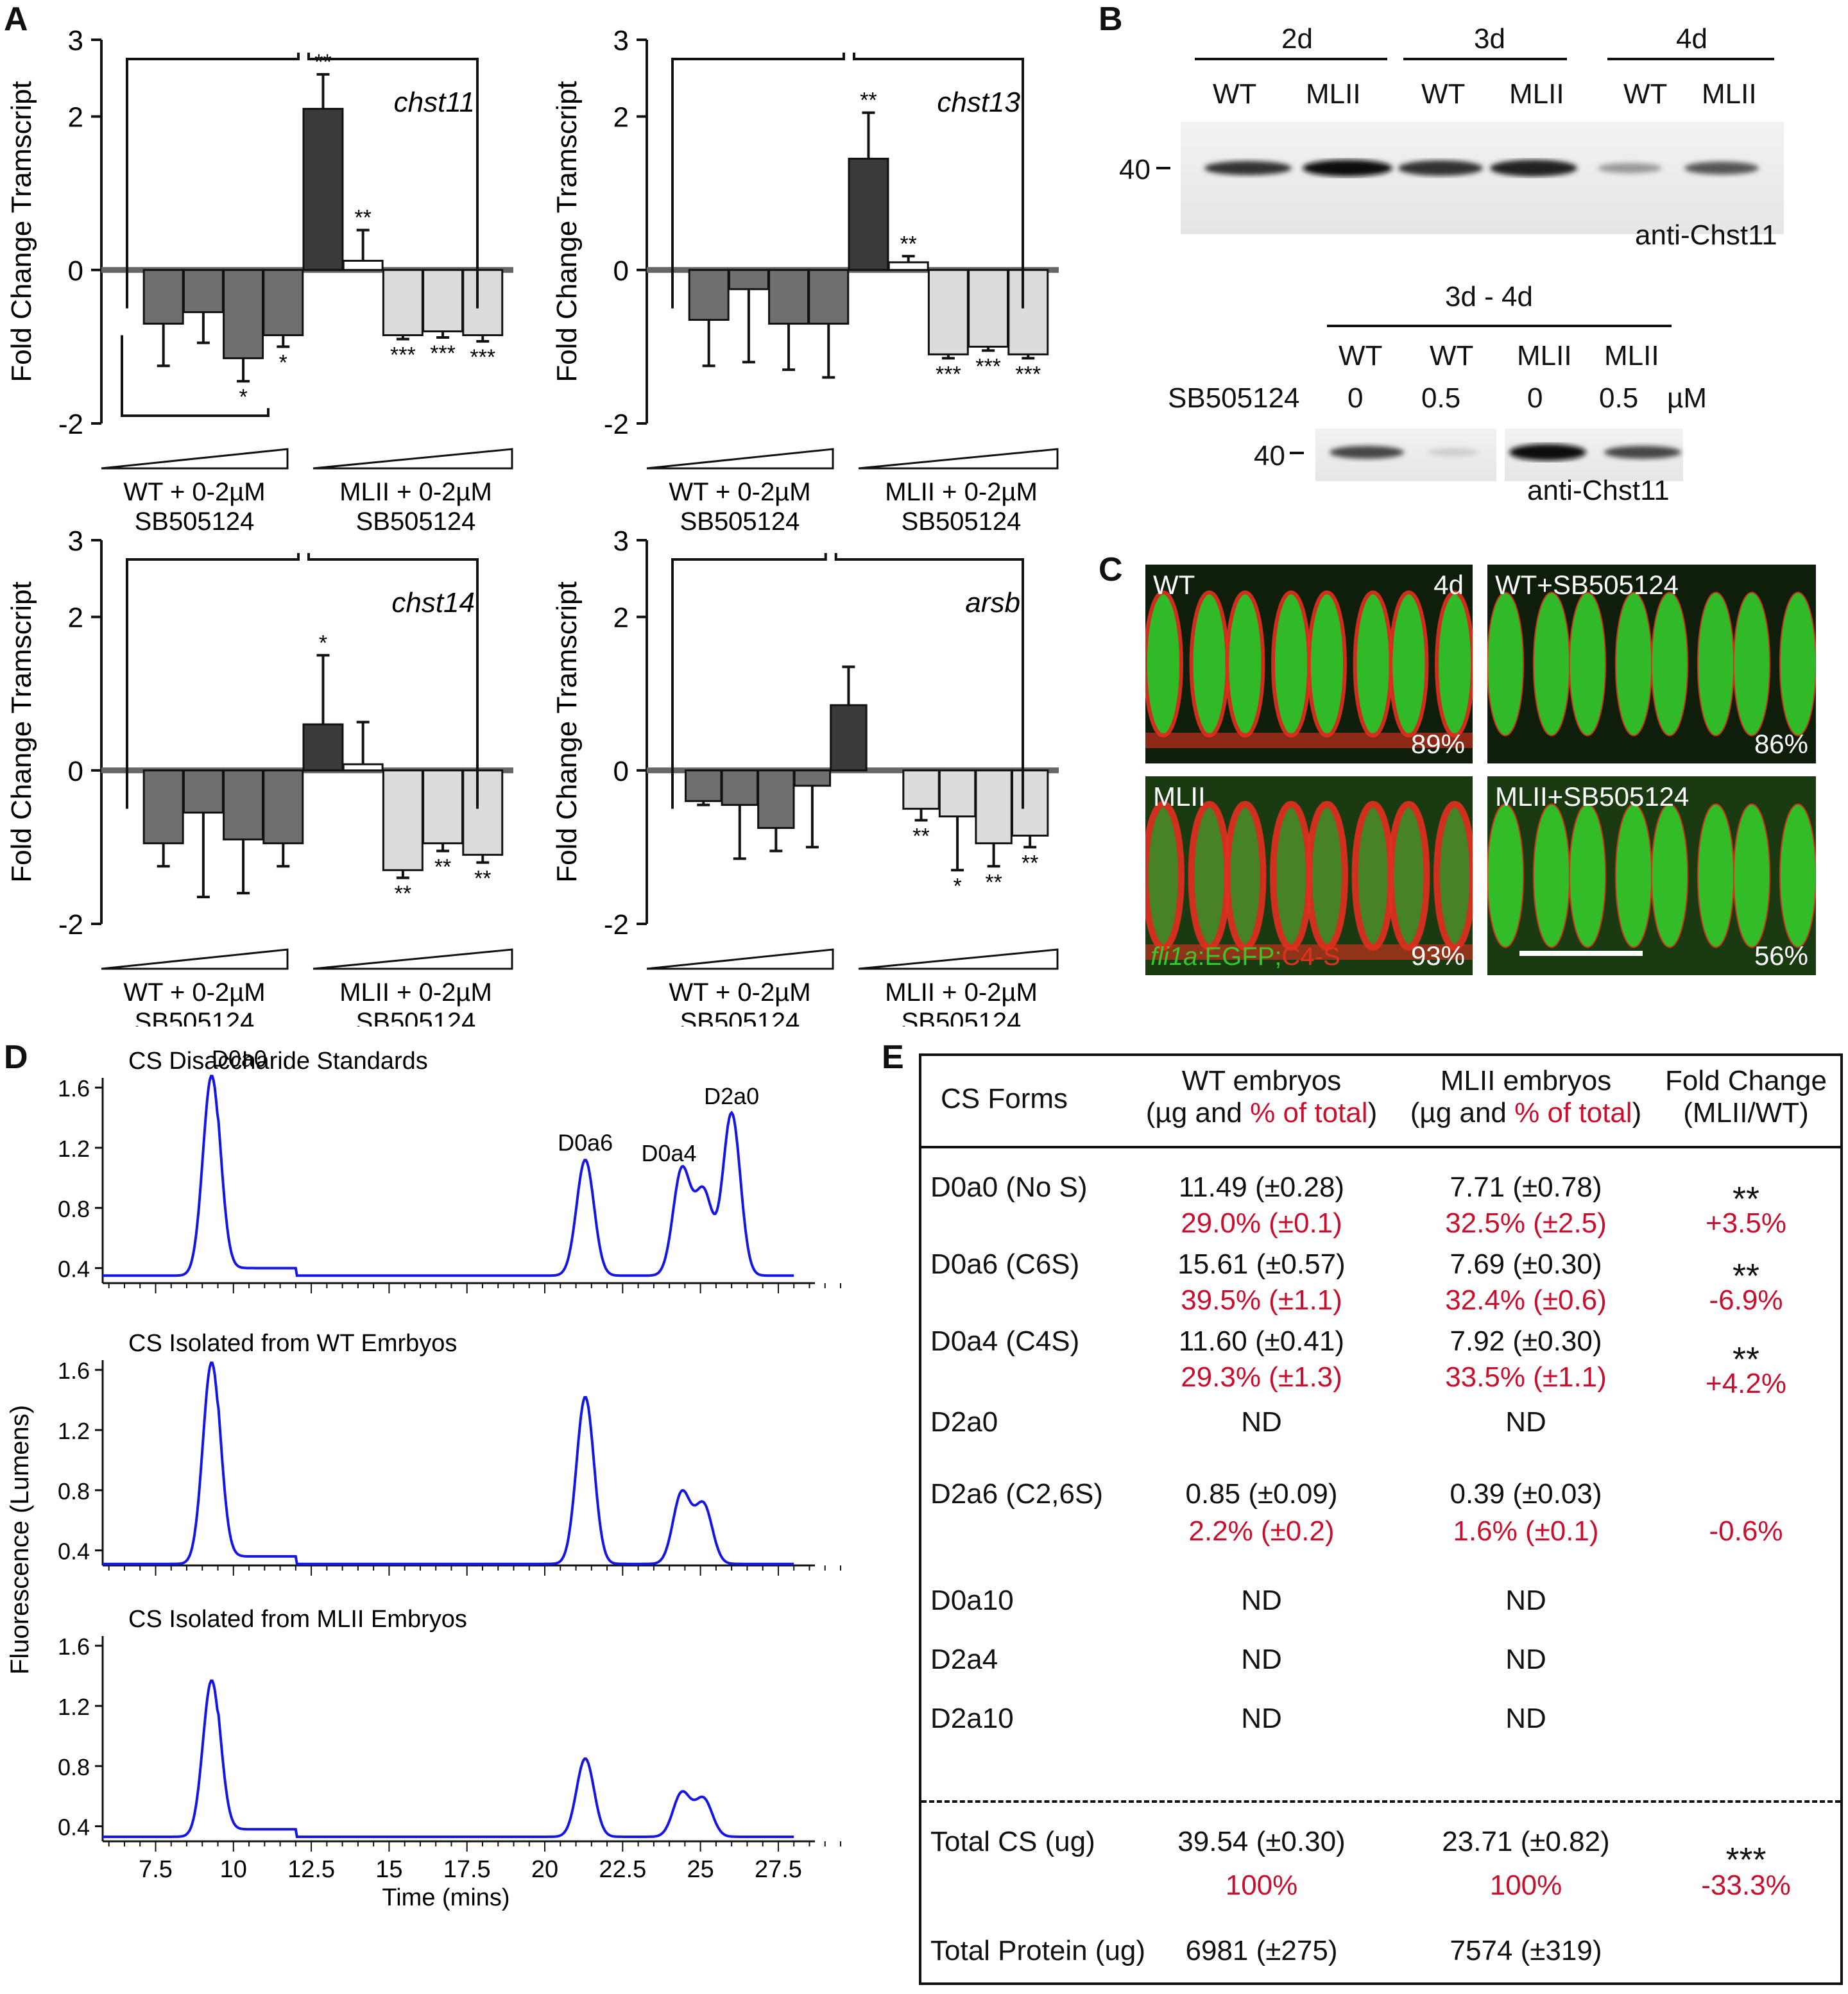  Describe the element at coordinates (1526, 1223) in the screenshot. I see `row-d0a0-mlii-pct: 32.5% (±2.5)` at that location.